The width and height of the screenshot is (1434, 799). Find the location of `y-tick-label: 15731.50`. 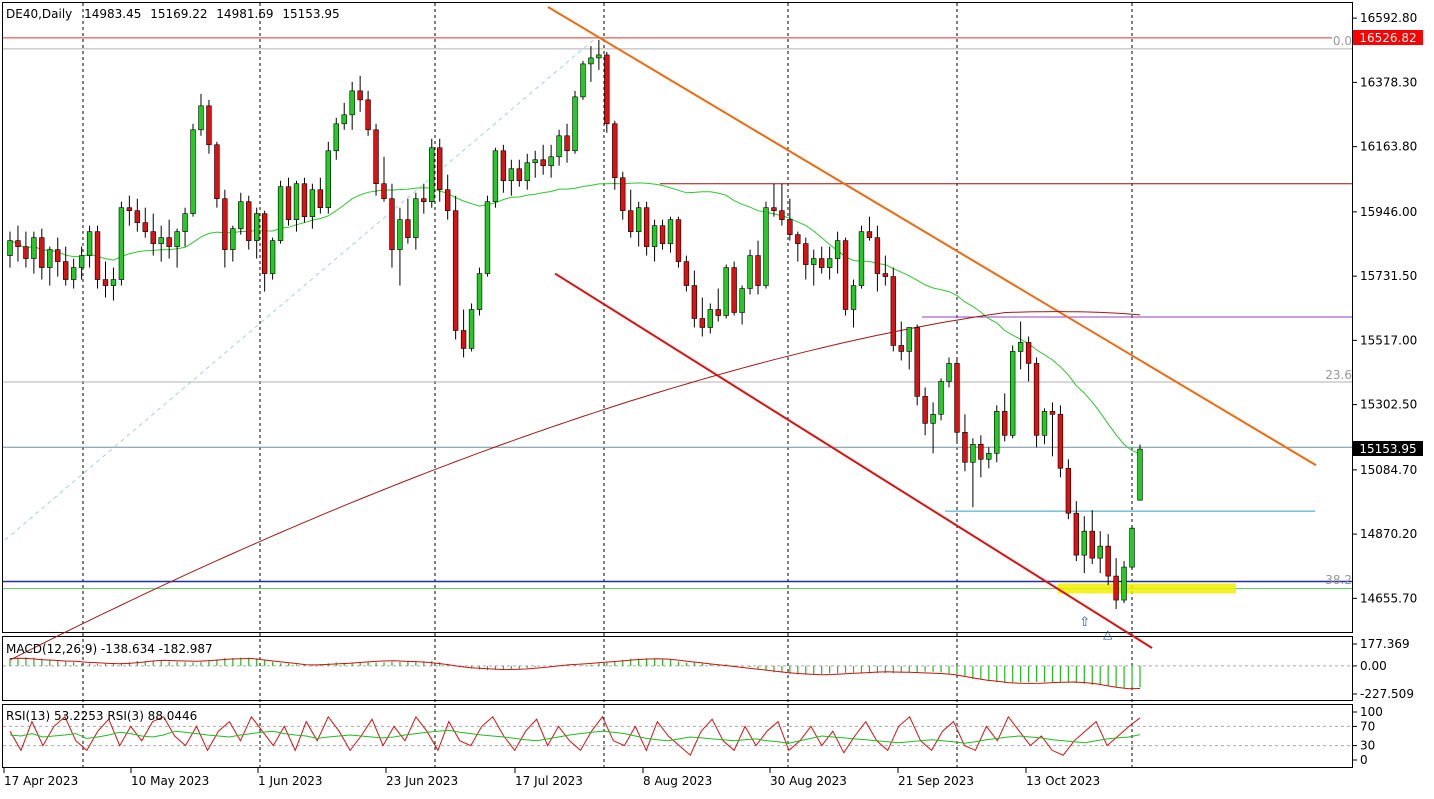

y-tick-label: 15731.50 is located at coordinates (1388, 276).